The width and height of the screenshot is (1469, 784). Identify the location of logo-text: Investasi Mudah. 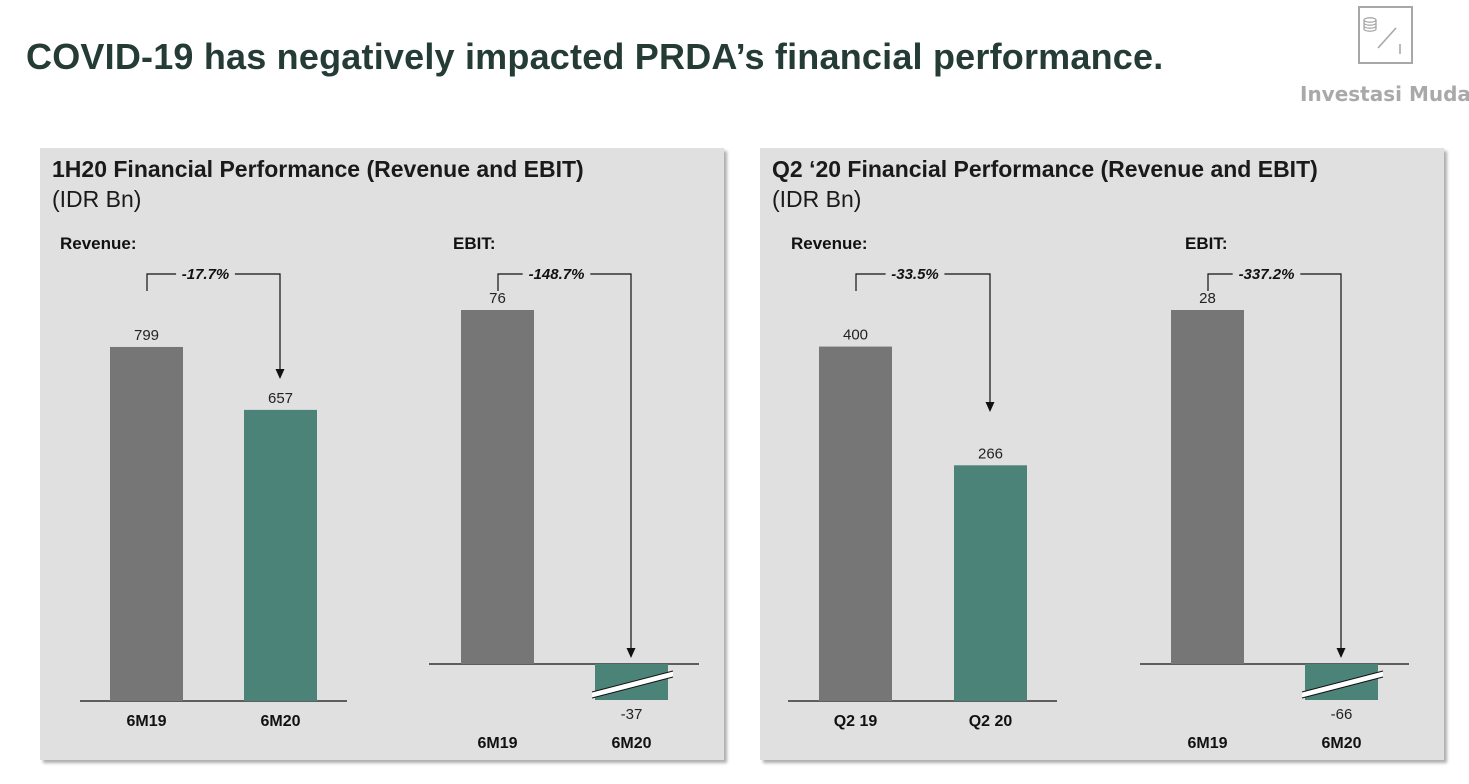
(1384, 94).